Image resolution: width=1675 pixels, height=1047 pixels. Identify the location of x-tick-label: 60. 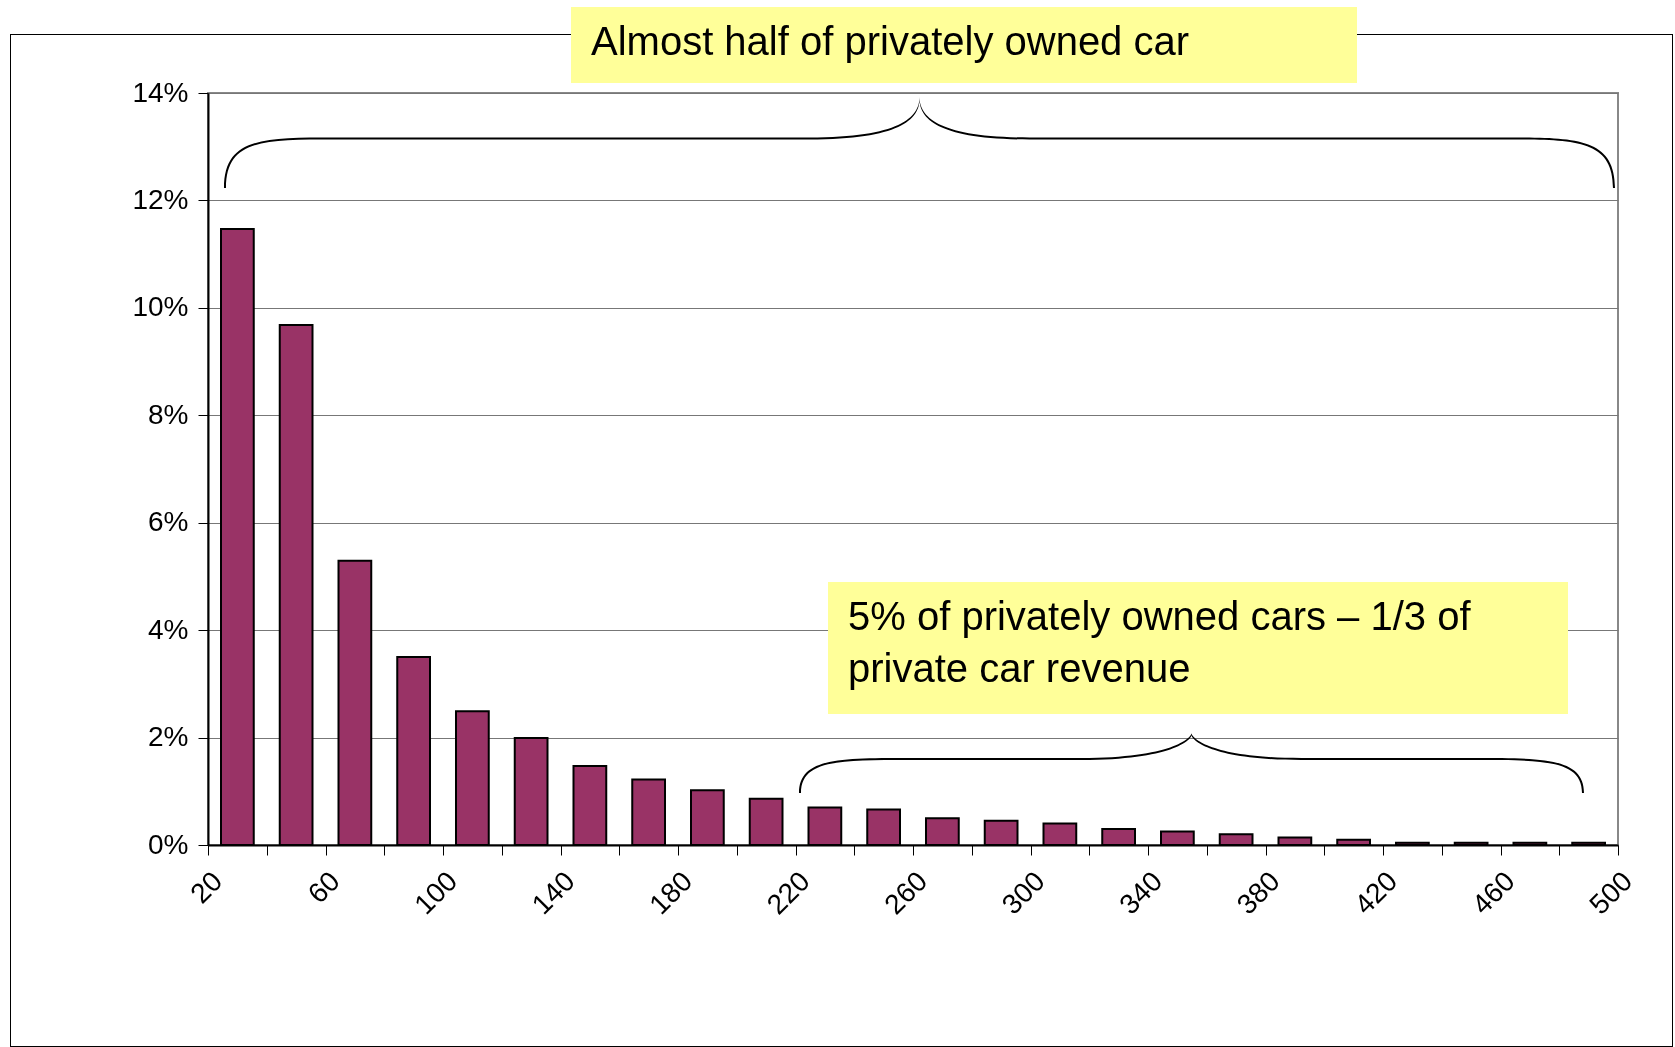
(323, 887).